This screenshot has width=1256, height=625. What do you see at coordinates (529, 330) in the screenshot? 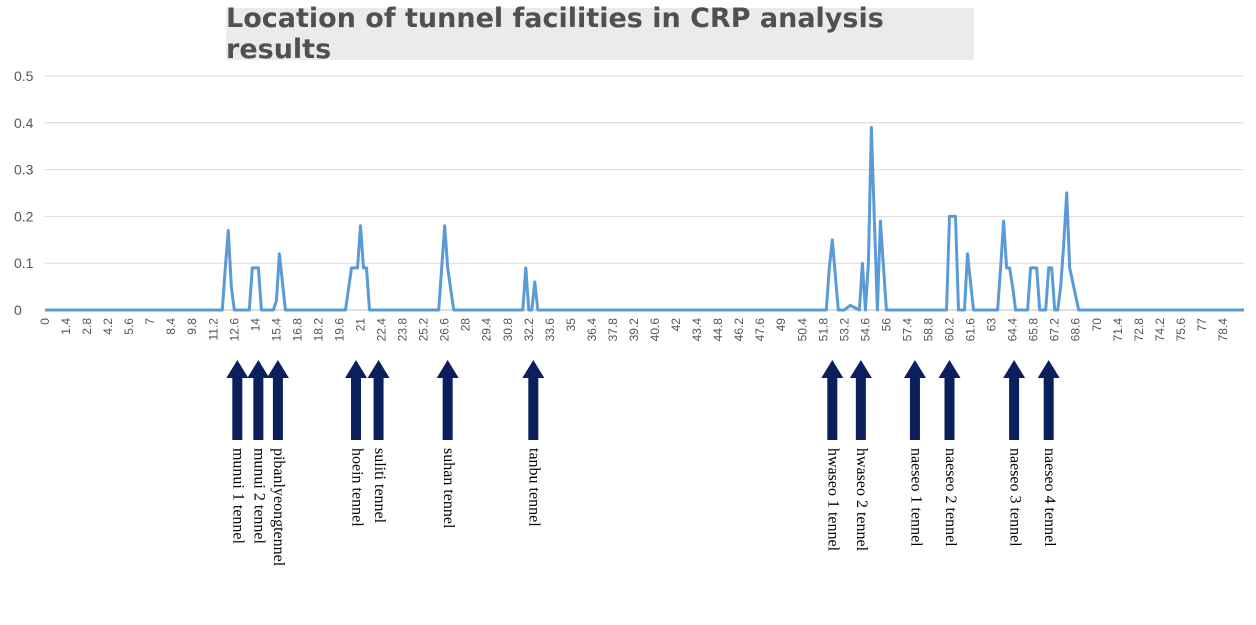
I see `x-tick-label: 32.2` at bounding box center [529, 330].